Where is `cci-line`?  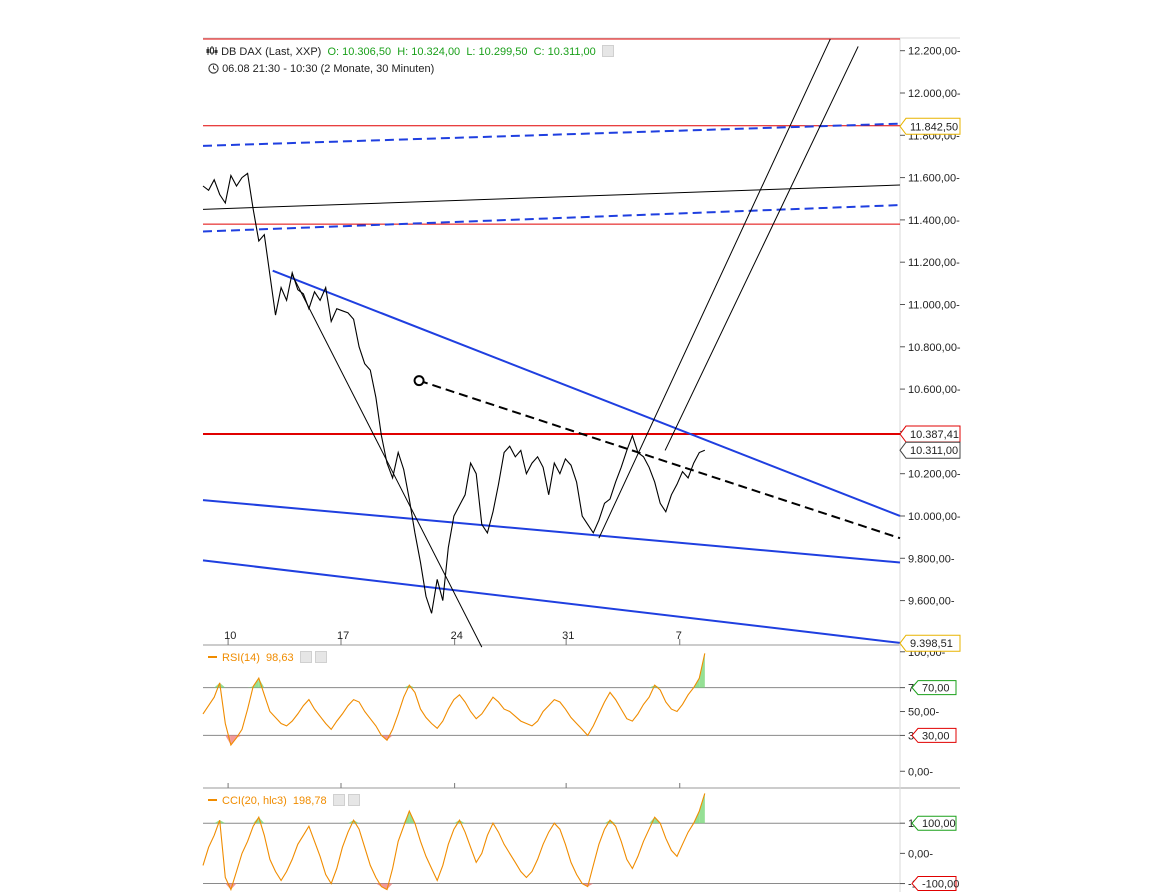 cci-line is located at coordinates (454, 842).